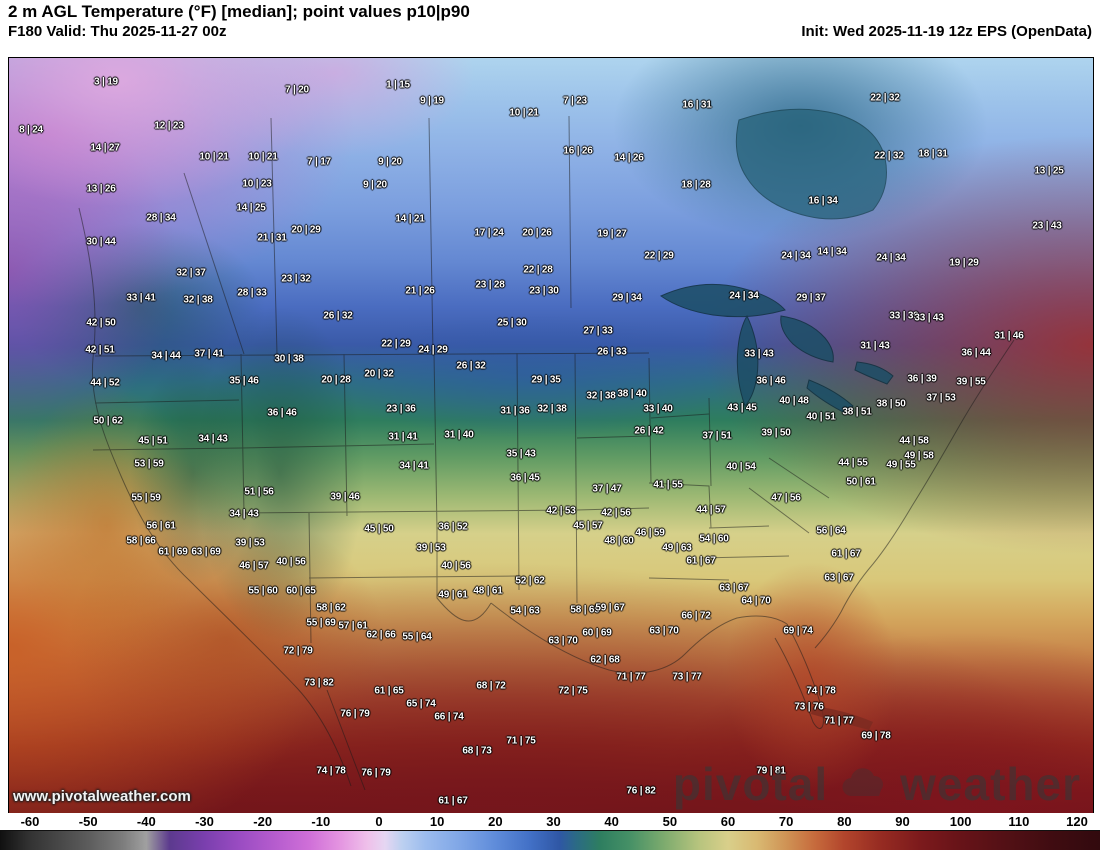  What do you see at coordinates (410, 219) in the screenshot?
I see `point-value-label: 14 | 21` at bounding box center [410, 219].